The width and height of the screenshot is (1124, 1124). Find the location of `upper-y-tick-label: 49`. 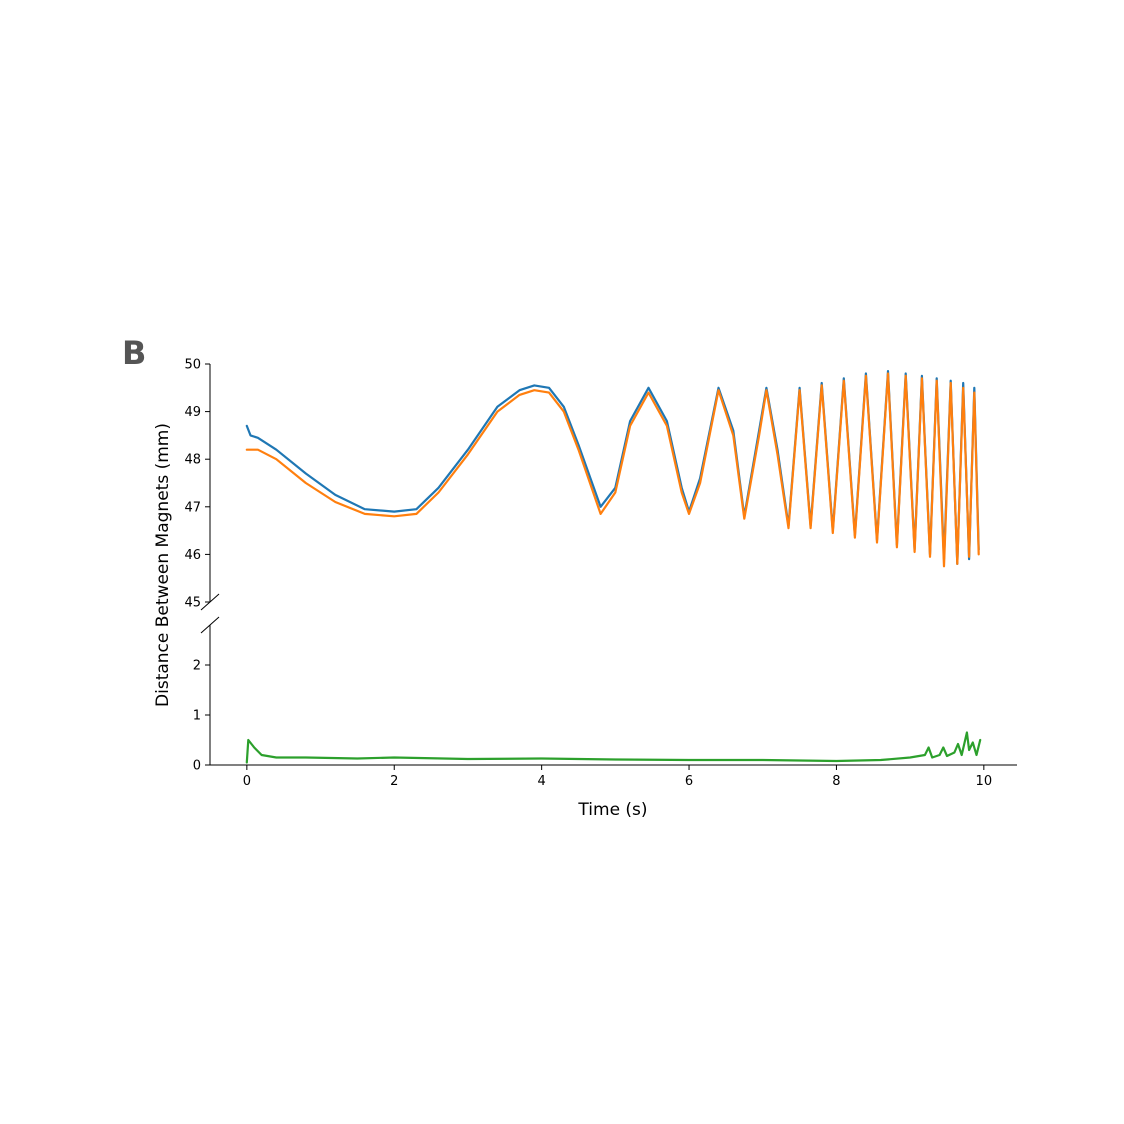

upper-y-tick-label: 49 is located at coordinates (192, 412).